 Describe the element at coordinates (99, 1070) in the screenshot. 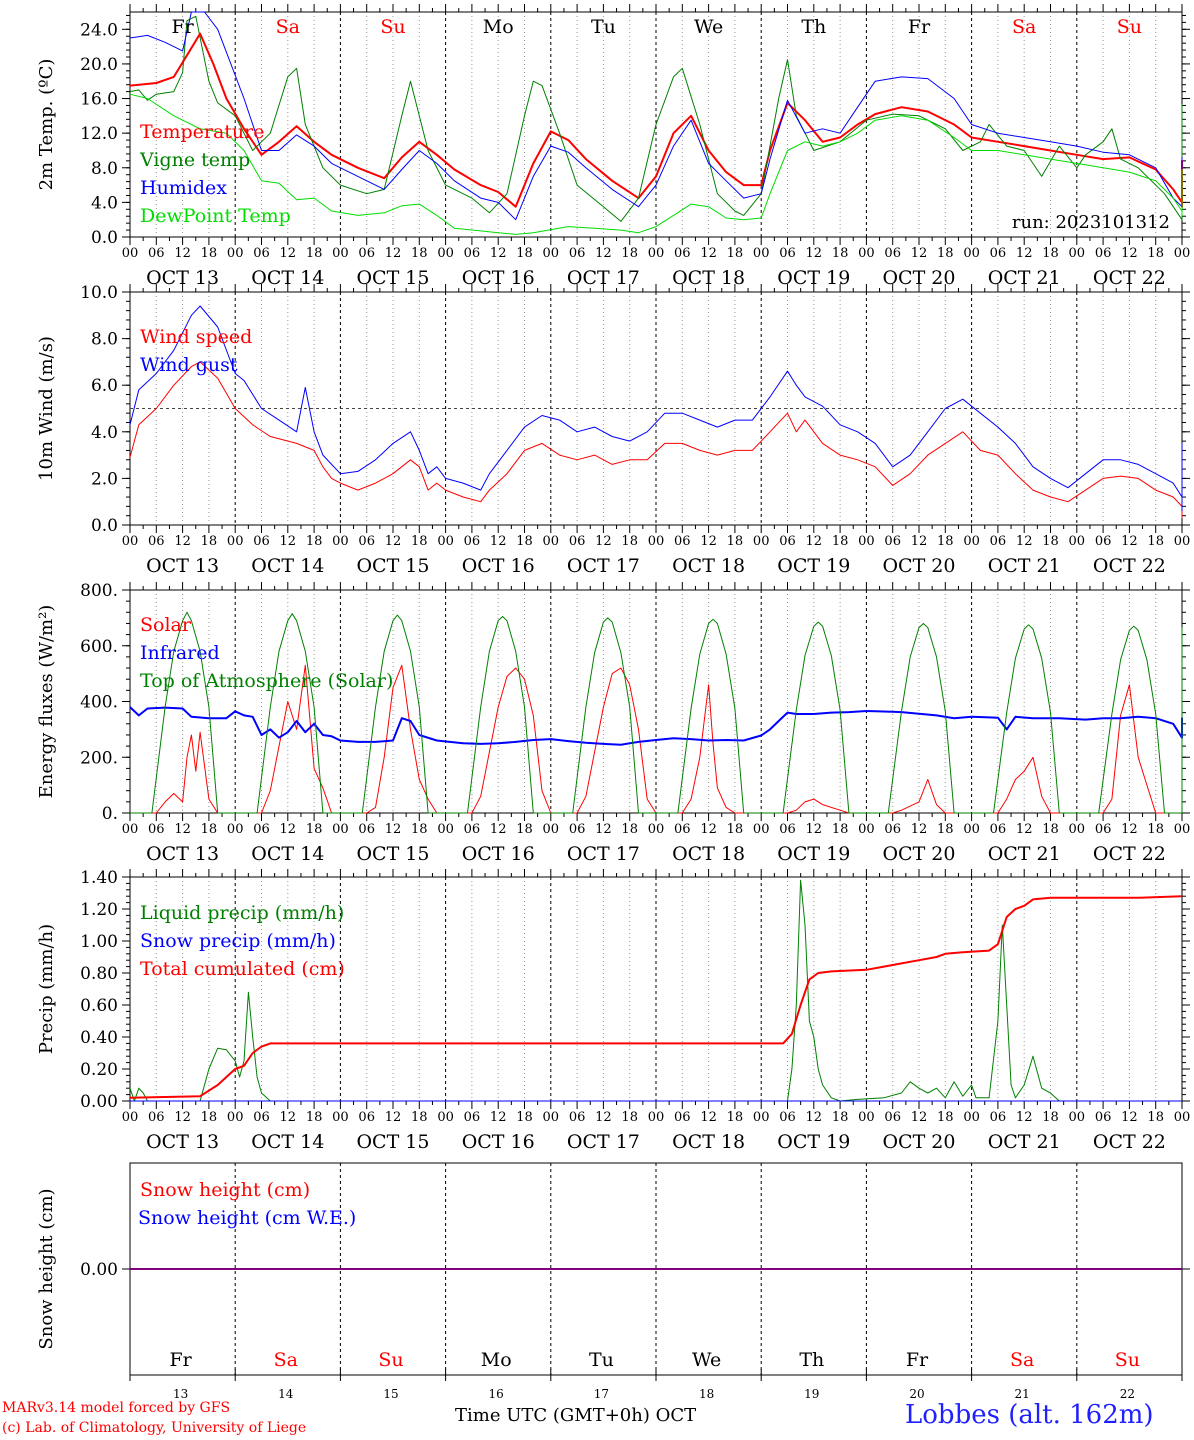

I see `y-tick-label: 0.20` at that location.